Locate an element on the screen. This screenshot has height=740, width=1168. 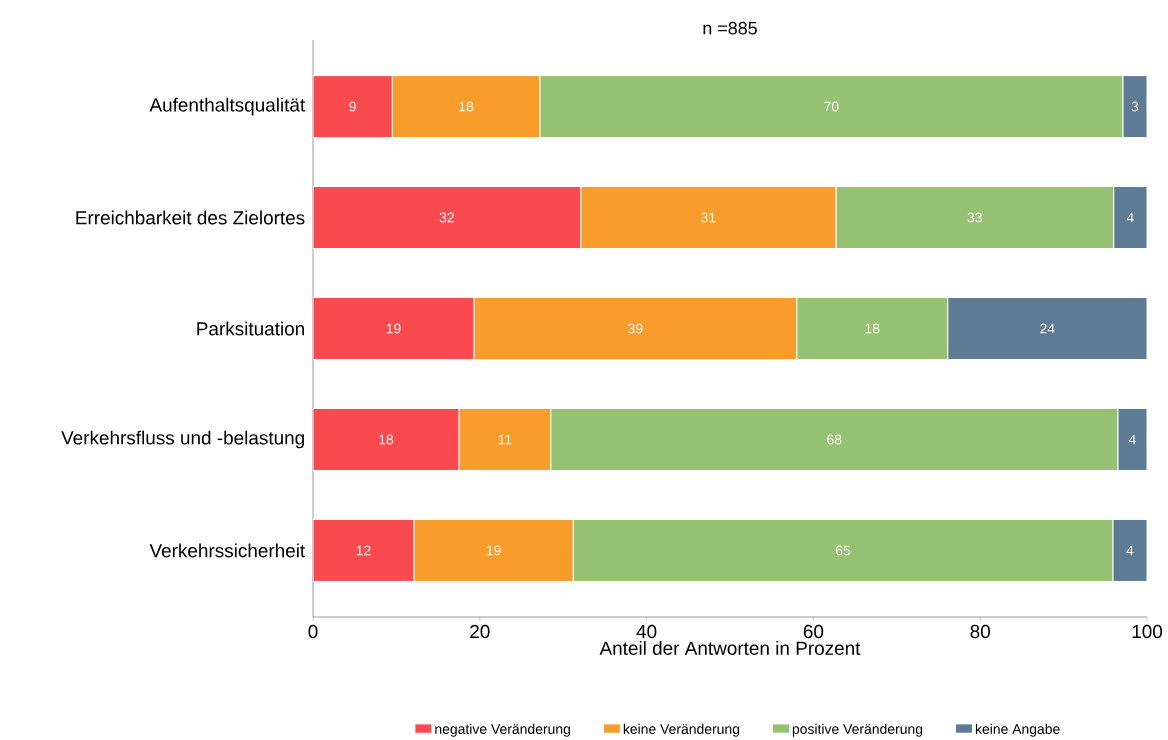
legend-label: positive Veränderung is located at coordinates (857, 730).